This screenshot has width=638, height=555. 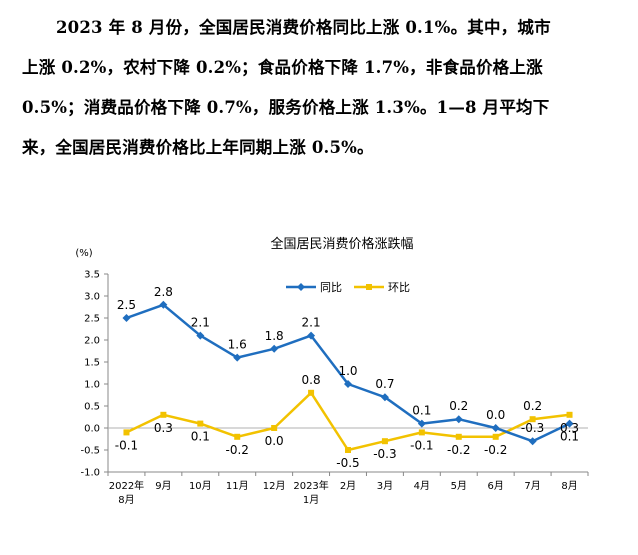 I want to click on x-tick-label: 2月, so click(x=348, y=486).